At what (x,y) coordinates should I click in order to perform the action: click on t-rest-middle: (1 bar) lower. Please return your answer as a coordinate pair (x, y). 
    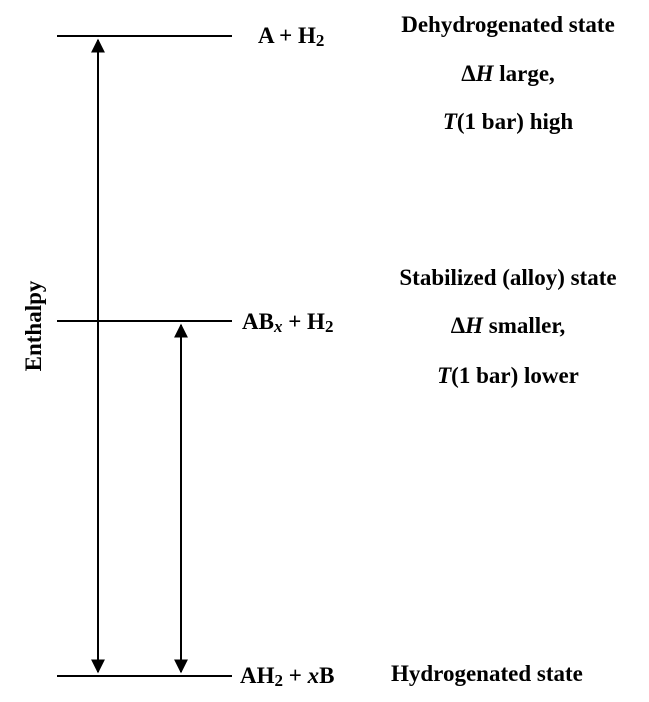
    Looking at the image, I should click on (515, 375).